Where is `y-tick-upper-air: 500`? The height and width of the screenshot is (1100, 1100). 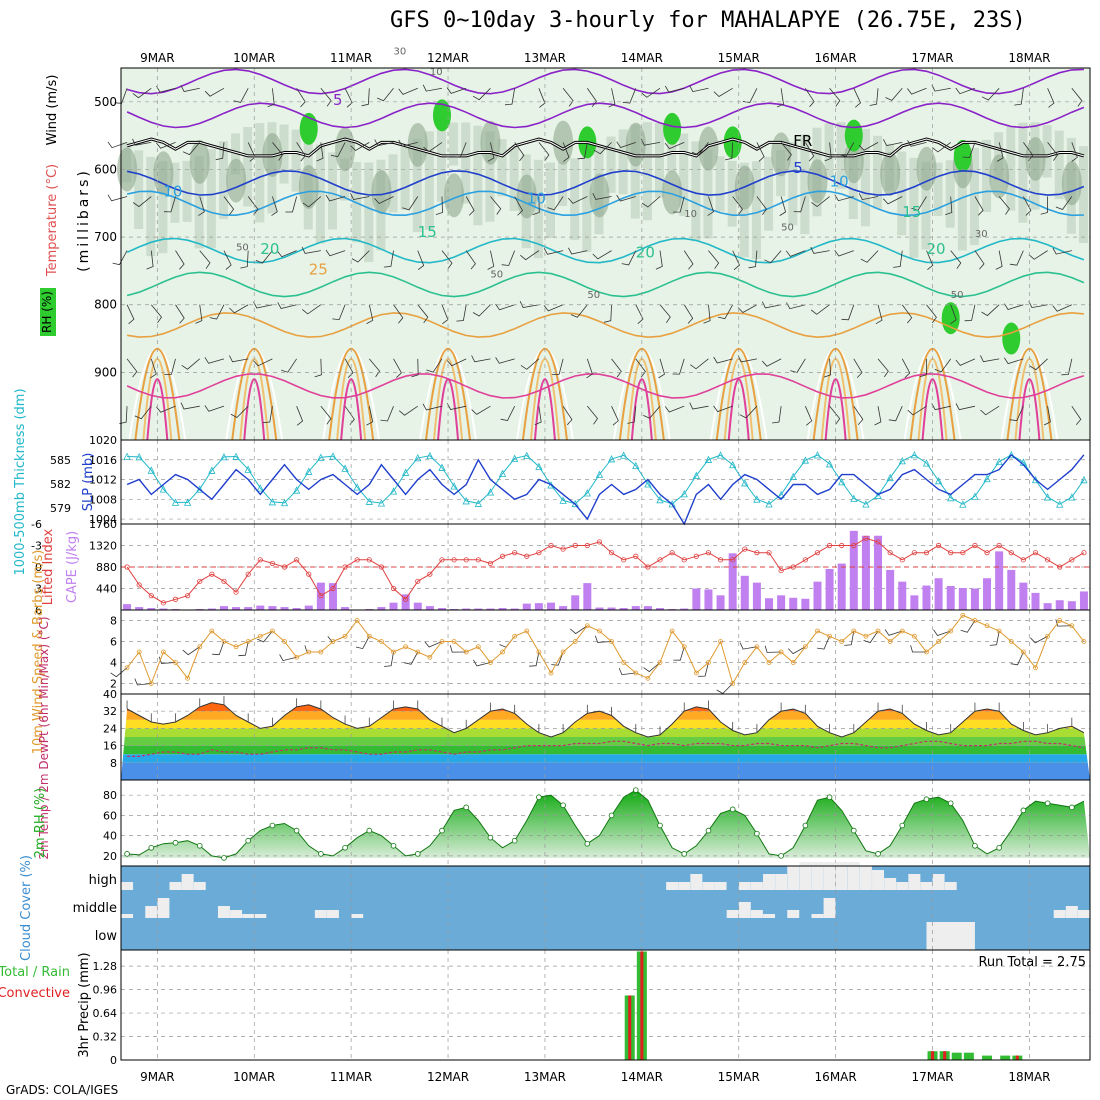
y-tick-upper-air: 500 is located at coordinates (105, 102).